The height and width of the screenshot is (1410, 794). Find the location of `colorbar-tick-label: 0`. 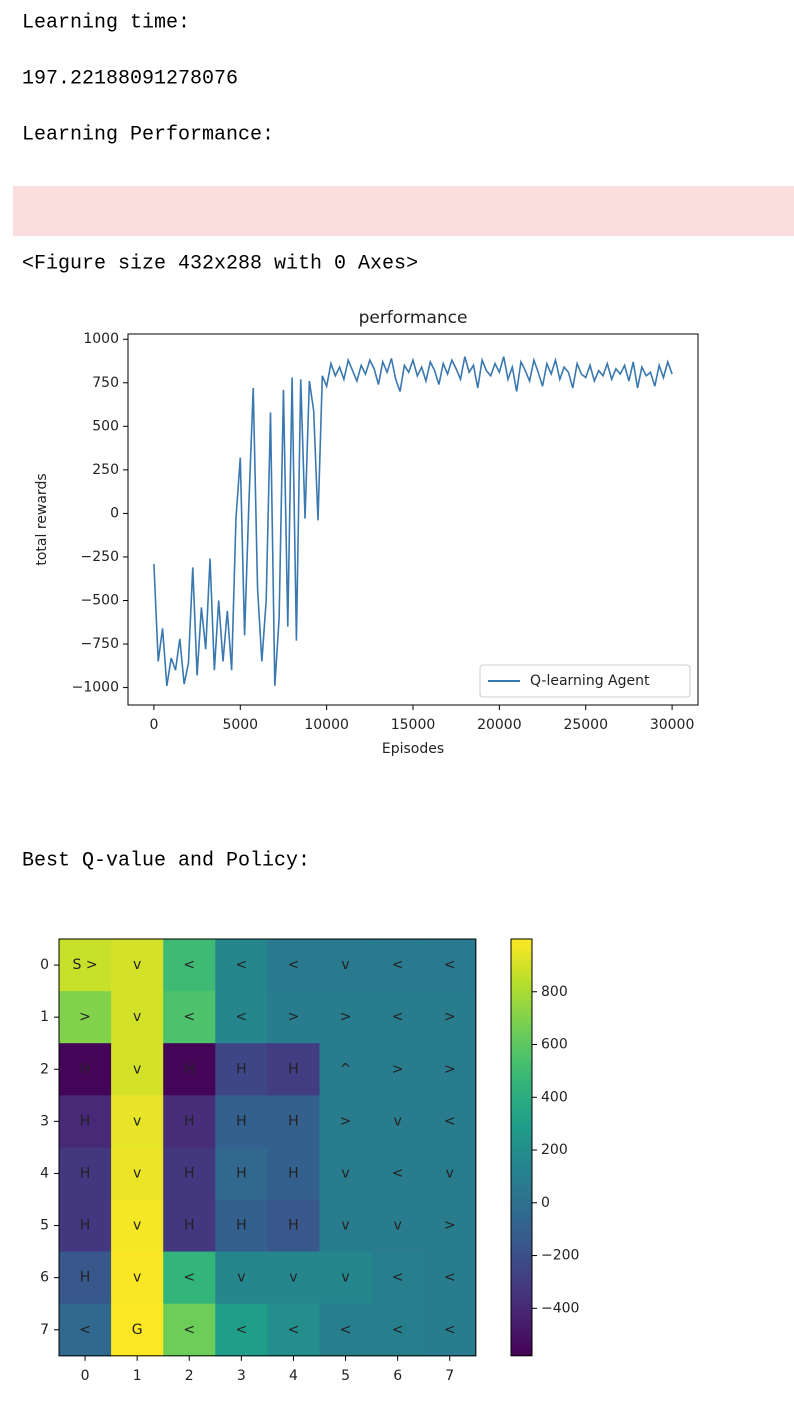

colorbar-tick-label: 0 is located at coordinates (545, 1203).